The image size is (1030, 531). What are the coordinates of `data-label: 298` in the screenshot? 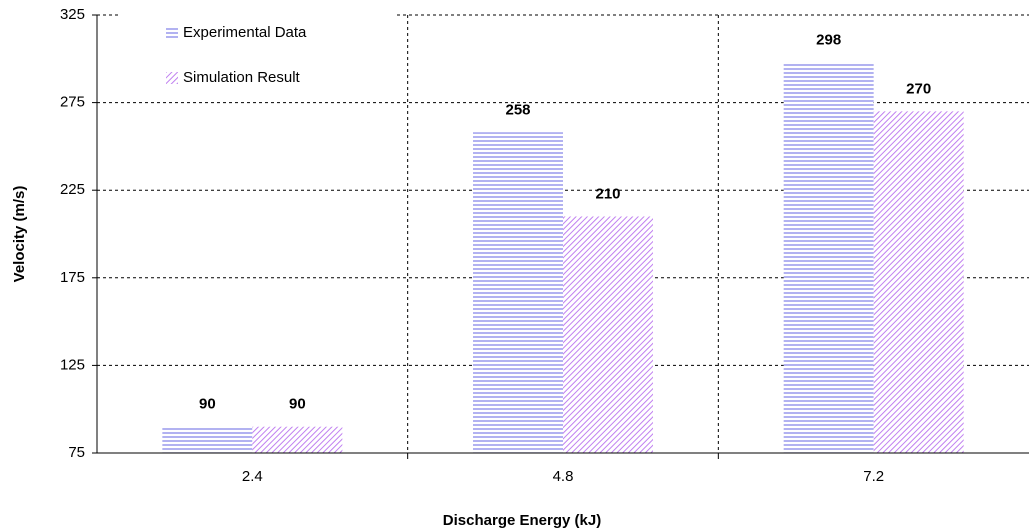 It's located at (828, 39).